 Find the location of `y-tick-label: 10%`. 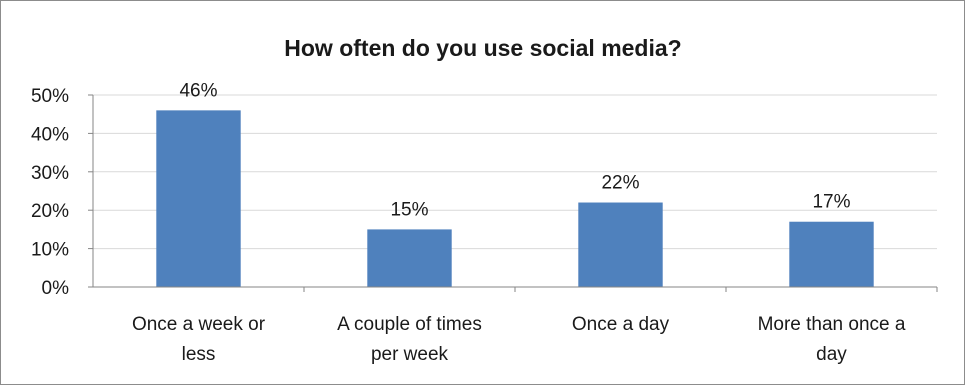

y-tick-label: 10% is located at coordinates (50, 250).